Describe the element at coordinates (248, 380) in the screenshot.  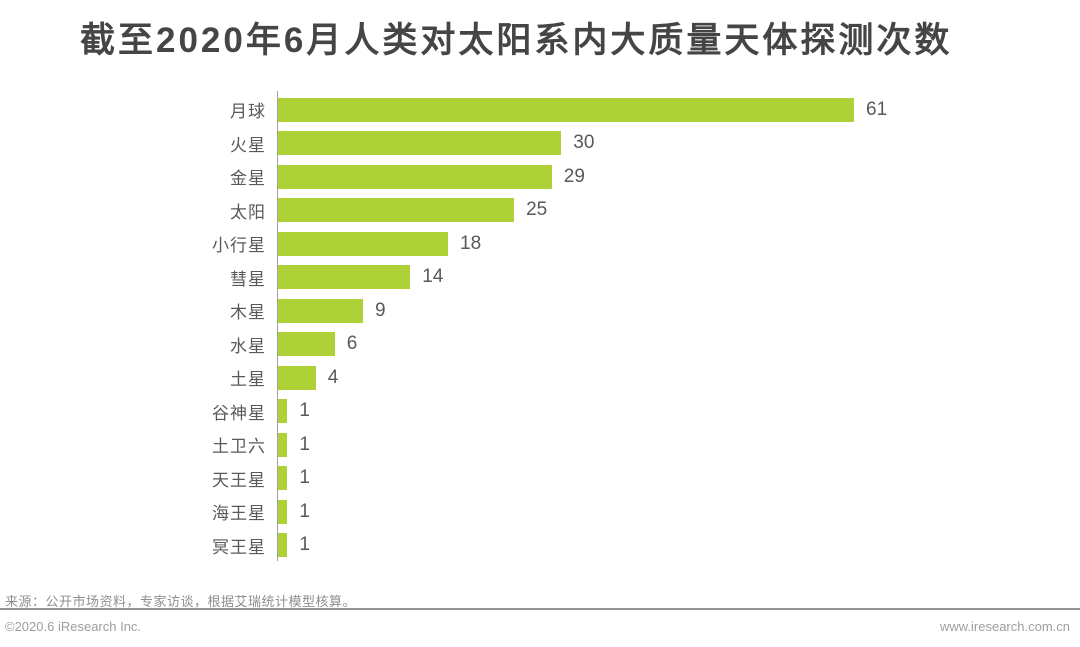
I see `category-label: 土星` at that location.